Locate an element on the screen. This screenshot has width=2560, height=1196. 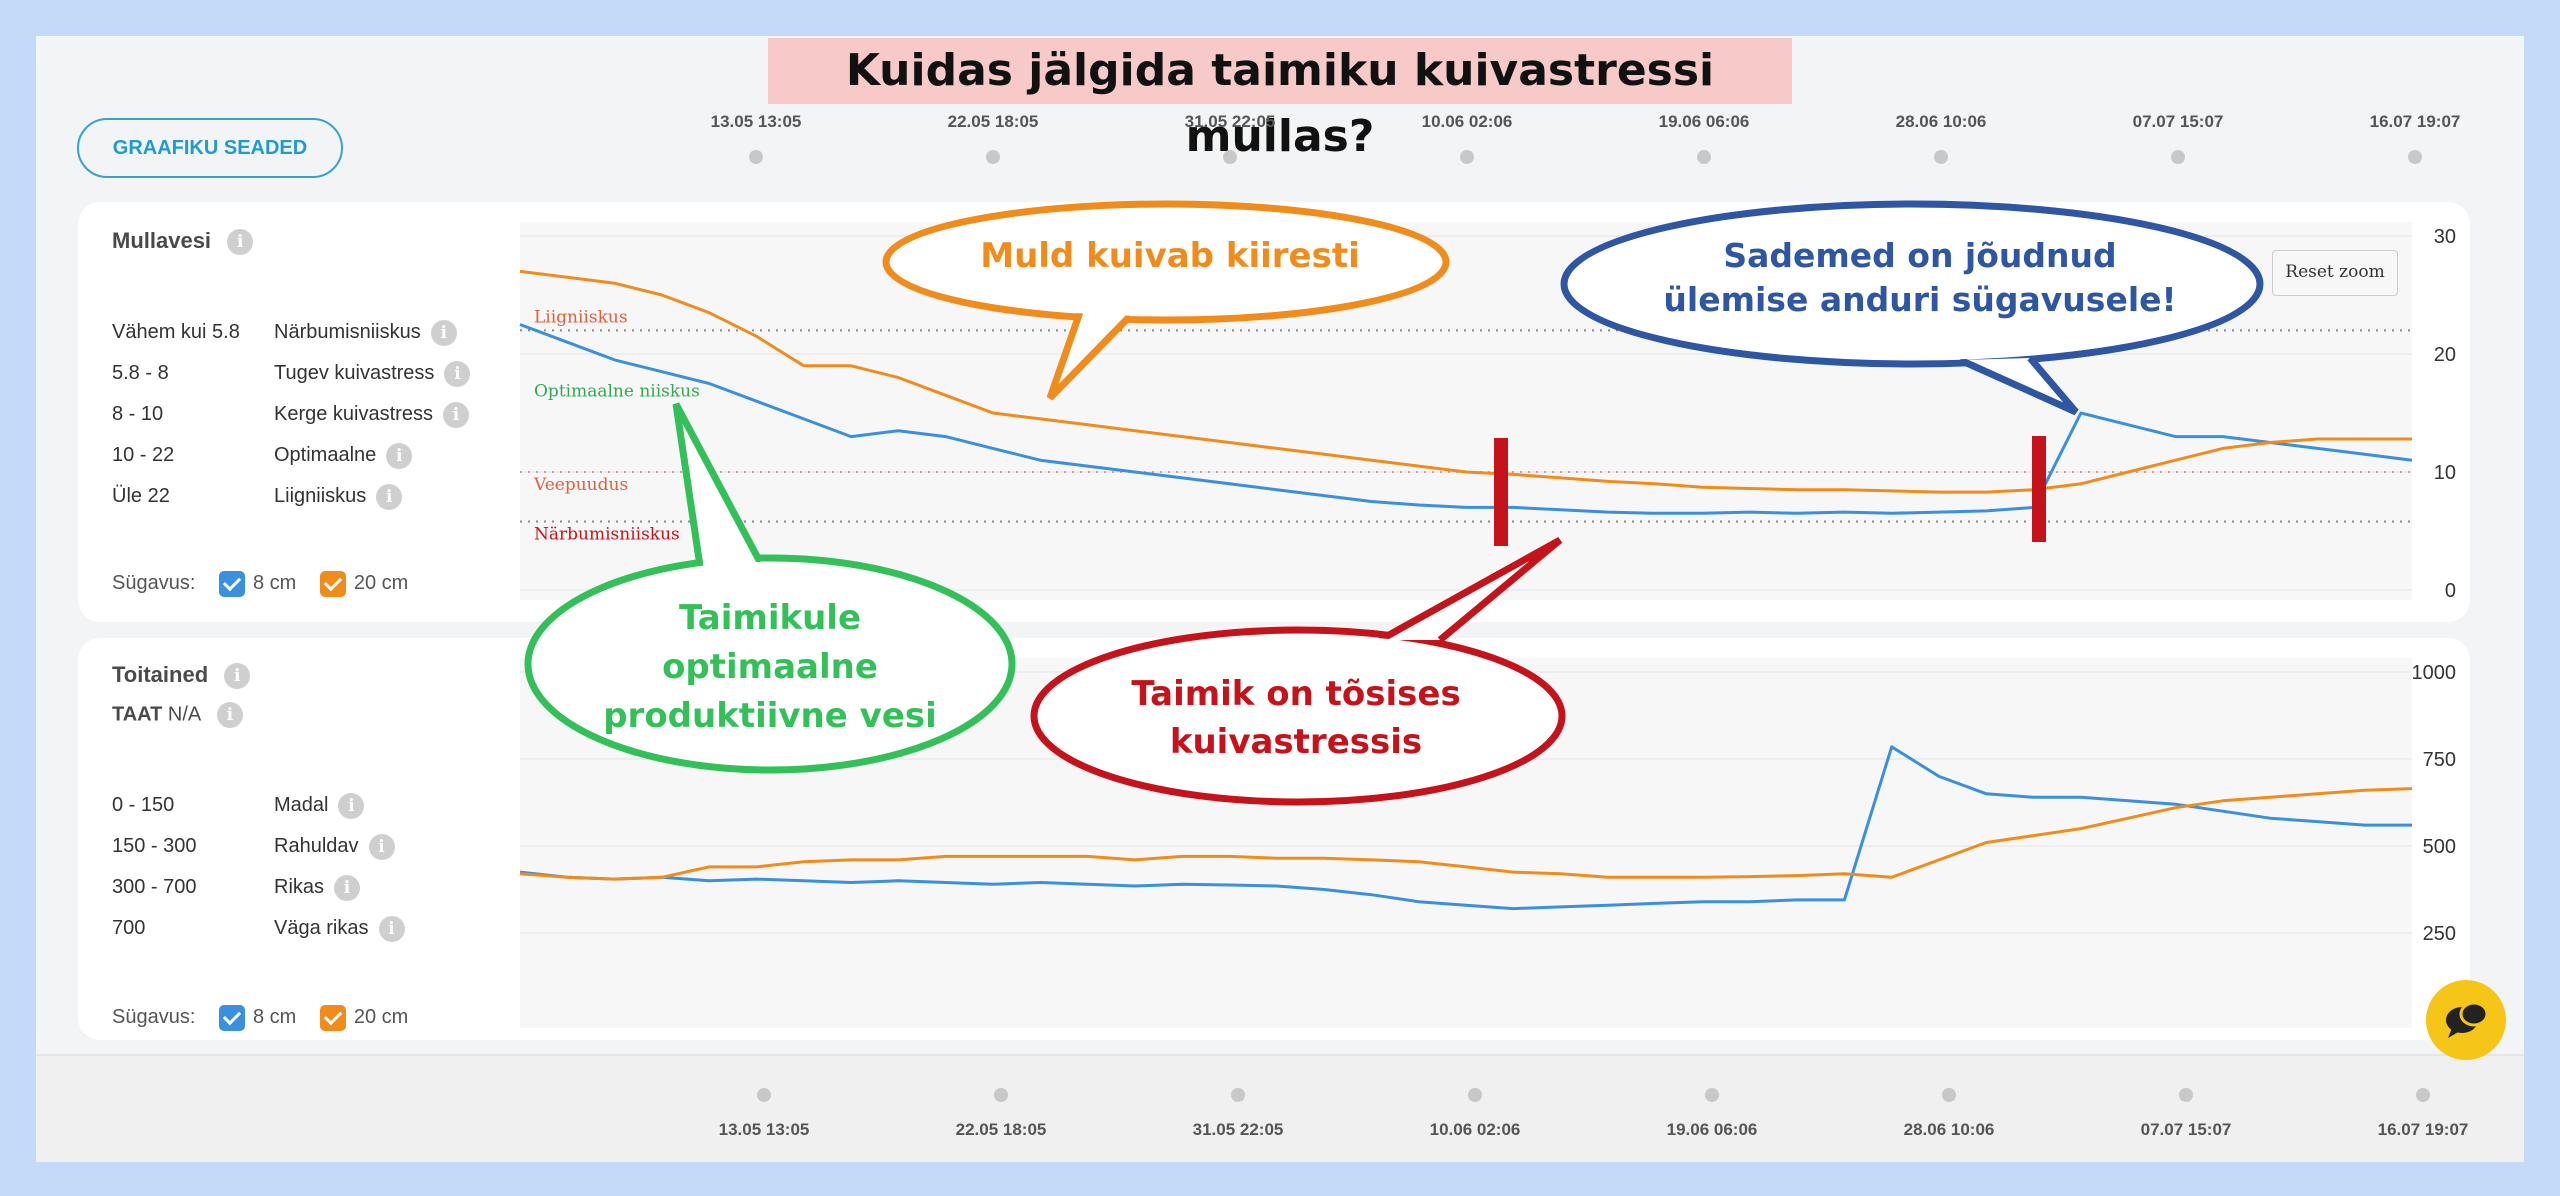
nutrients-depth-selector: Sügavus: 8 cm 20 cm is located at coordinates (260, 1017).